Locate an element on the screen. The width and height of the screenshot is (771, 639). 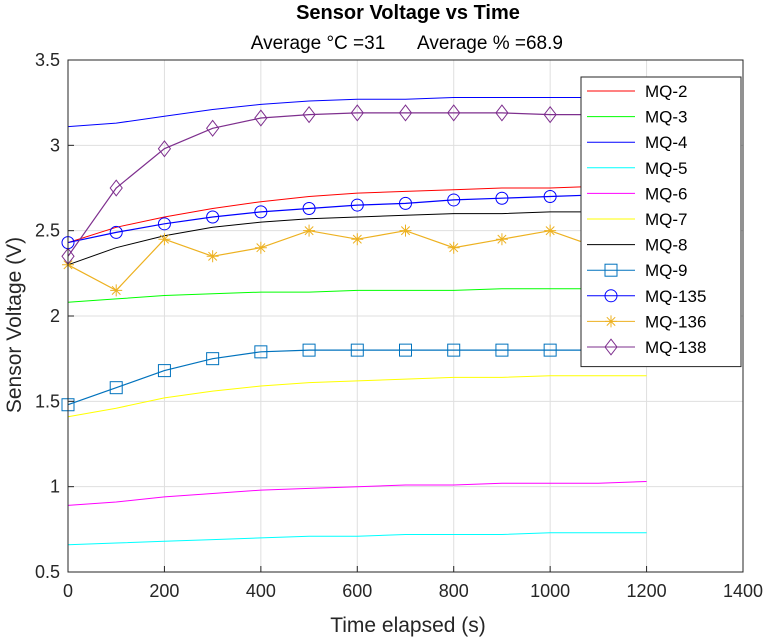
chart-subtitle-temperature: Average °C =31 is located at coordinates (318, 43).